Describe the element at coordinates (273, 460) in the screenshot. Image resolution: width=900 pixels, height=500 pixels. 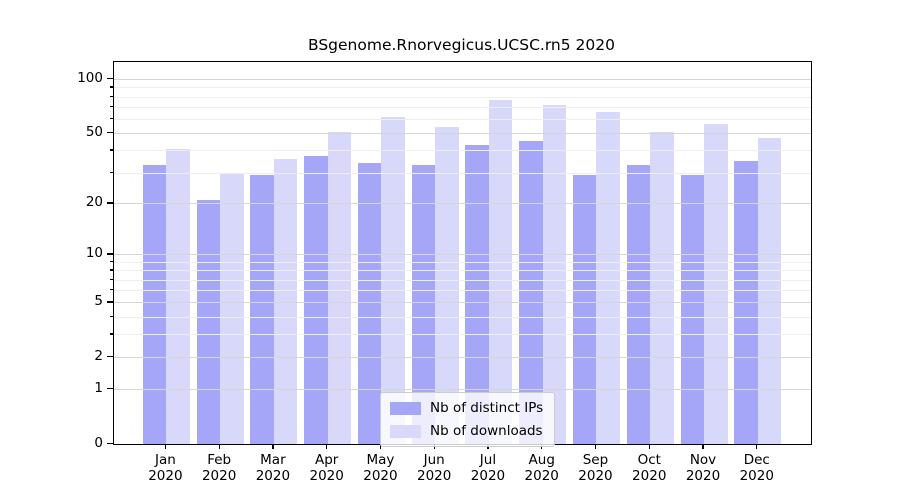
I see `x-tick-label-line: Mar` at that location.